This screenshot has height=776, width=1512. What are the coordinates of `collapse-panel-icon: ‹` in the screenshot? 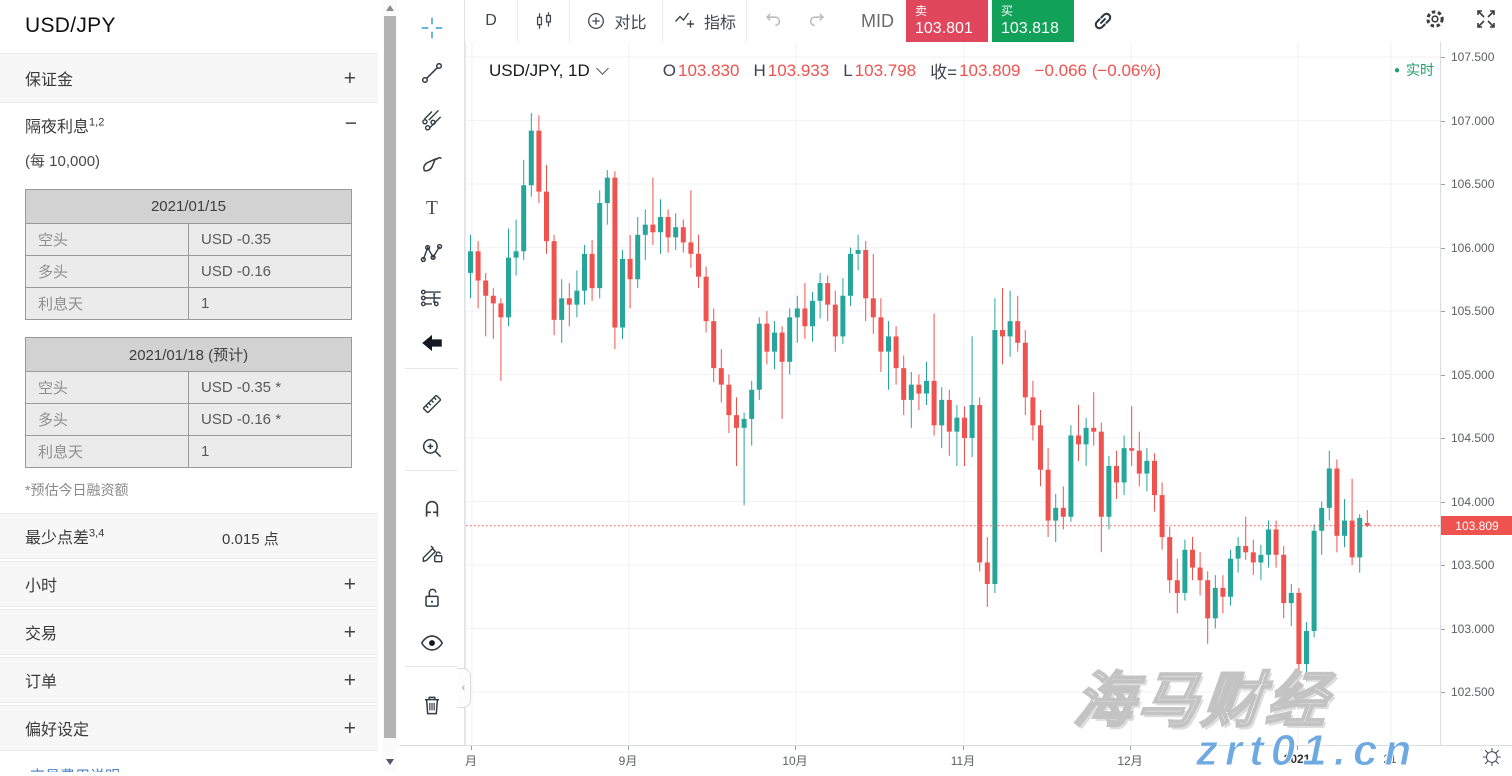 It's located at (464, 688).